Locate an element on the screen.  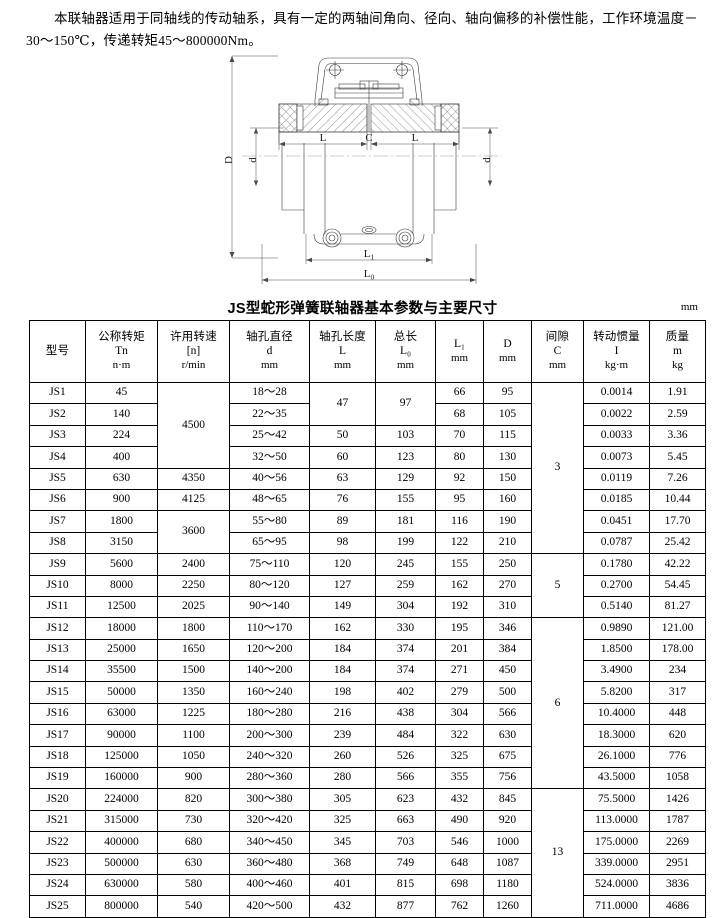
cell-bore-diameter: 120～200 is located at coordinates (269, 650).